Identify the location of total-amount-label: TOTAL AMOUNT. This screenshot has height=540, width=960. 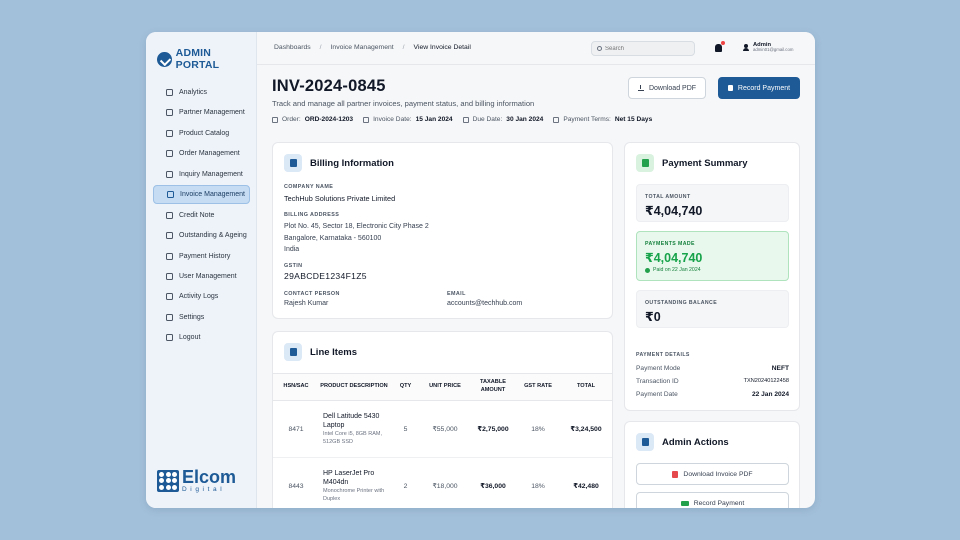
(668, 197).